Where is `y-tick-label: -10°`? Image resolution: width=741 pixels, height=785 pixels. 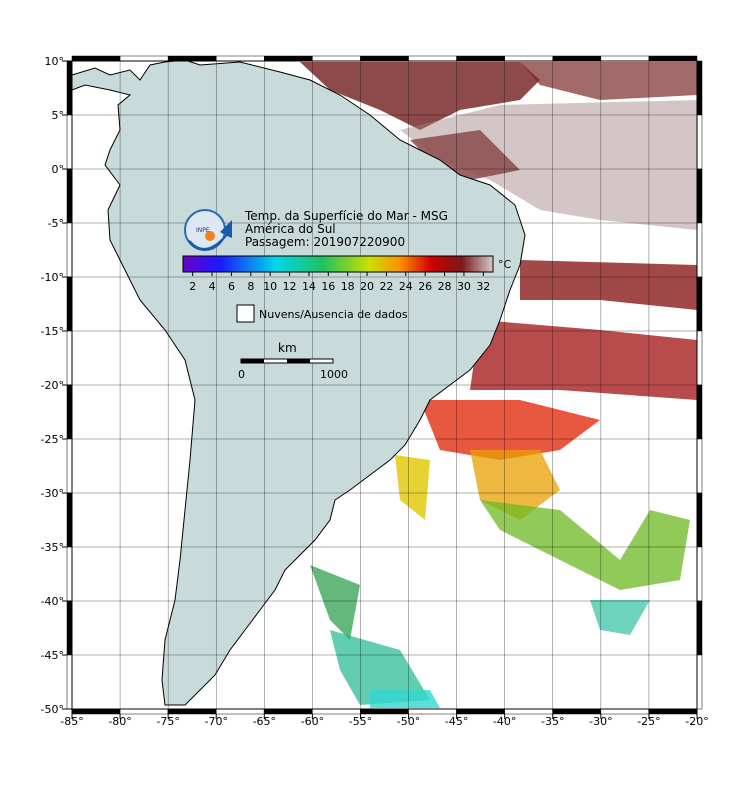 y-tick-label: -10° is located at coordinates (52, 277).